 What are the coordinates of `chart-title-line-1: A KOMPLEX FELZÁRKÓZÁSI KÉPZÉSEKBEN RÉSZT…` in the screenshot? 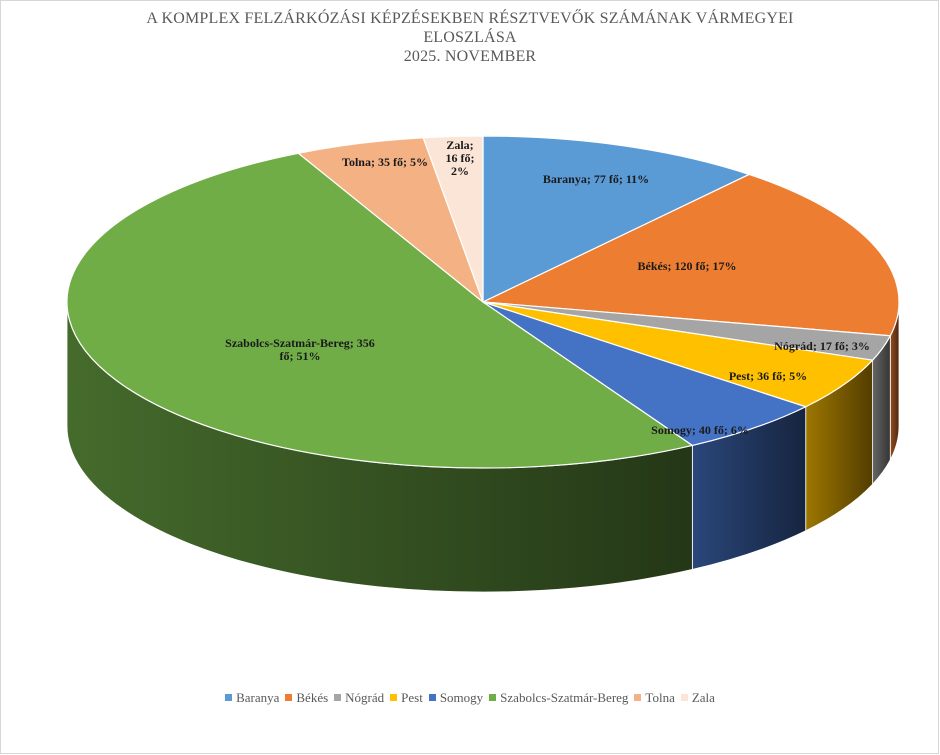 It's located at (470, 18).